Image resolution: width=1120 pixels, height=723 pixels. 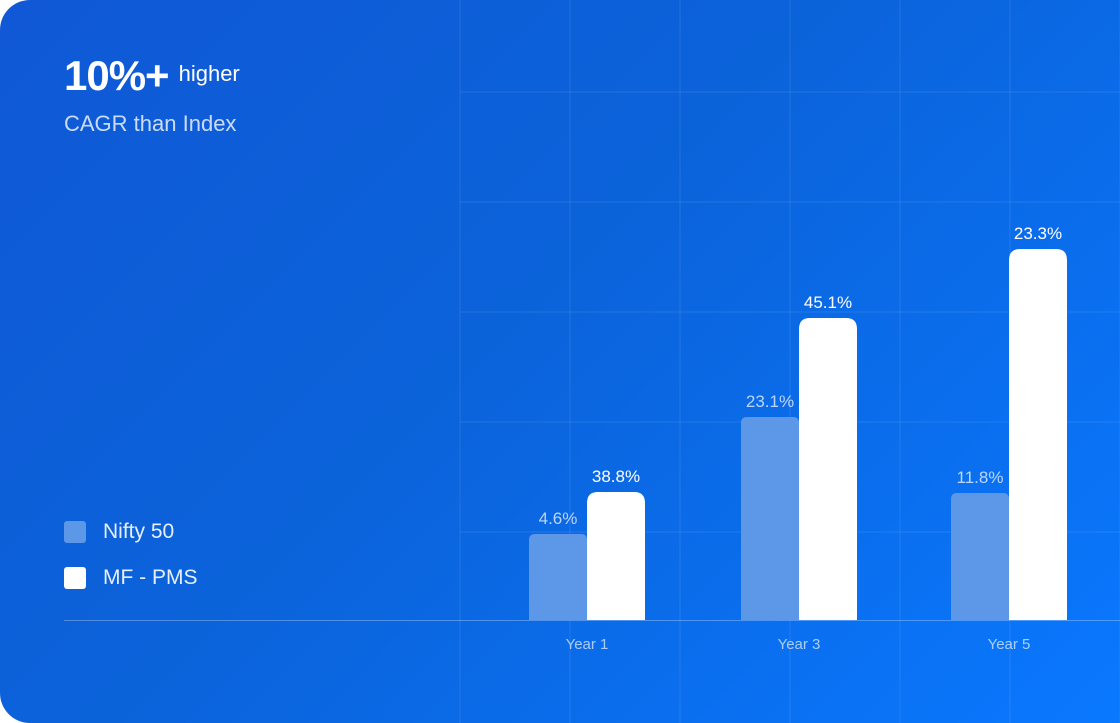 What do you see at coordinates (209, 73) in the screenshot?
I see `headline-suffix: higher` at bounding box center [209, 73].